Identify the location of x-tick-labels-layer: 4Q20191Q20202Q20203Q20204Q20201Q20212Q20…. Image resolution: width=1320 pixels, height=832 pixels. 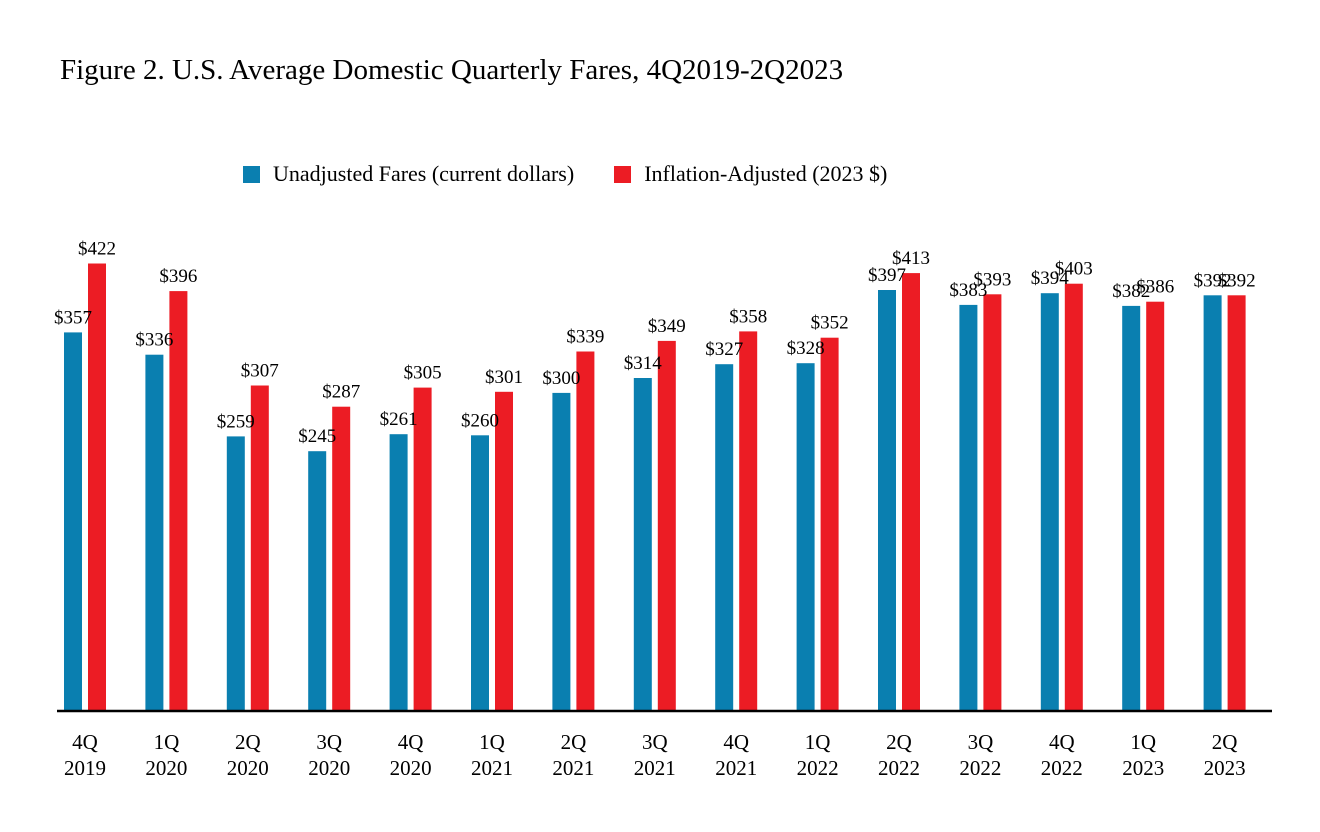
(655, 755).